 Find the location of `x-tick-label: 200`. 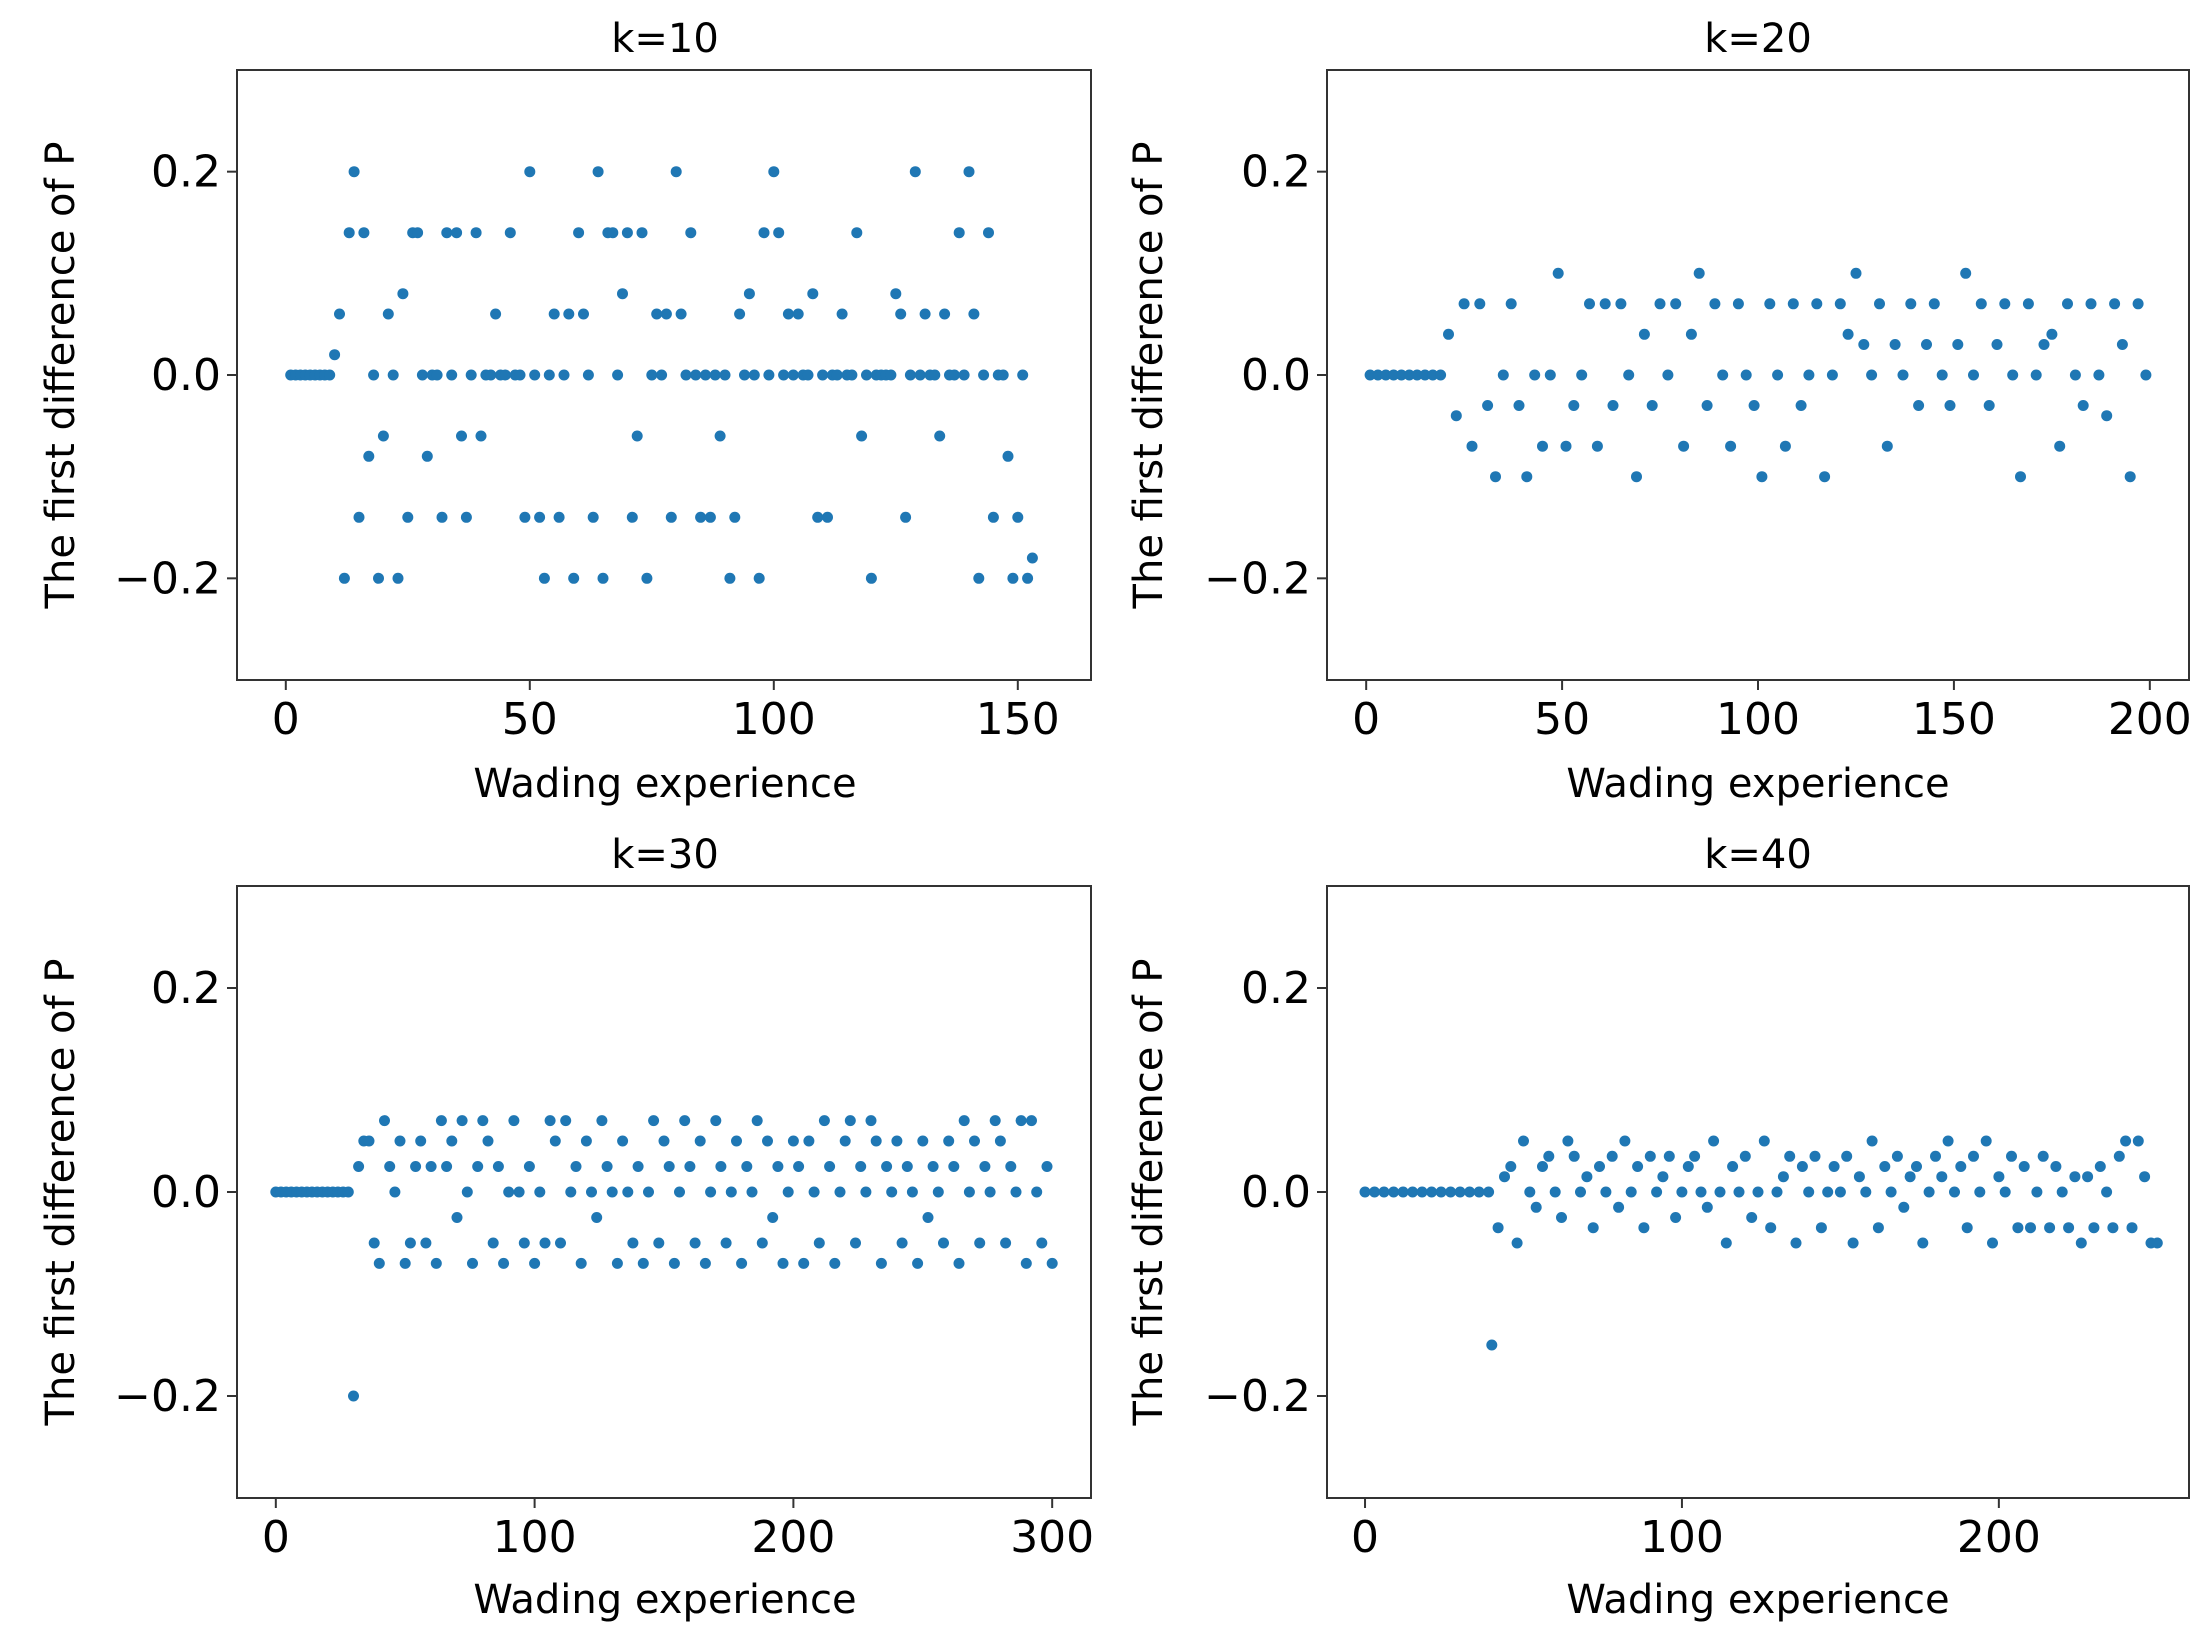

x-tick-label: 200 is located at coordinates (793, 1537).